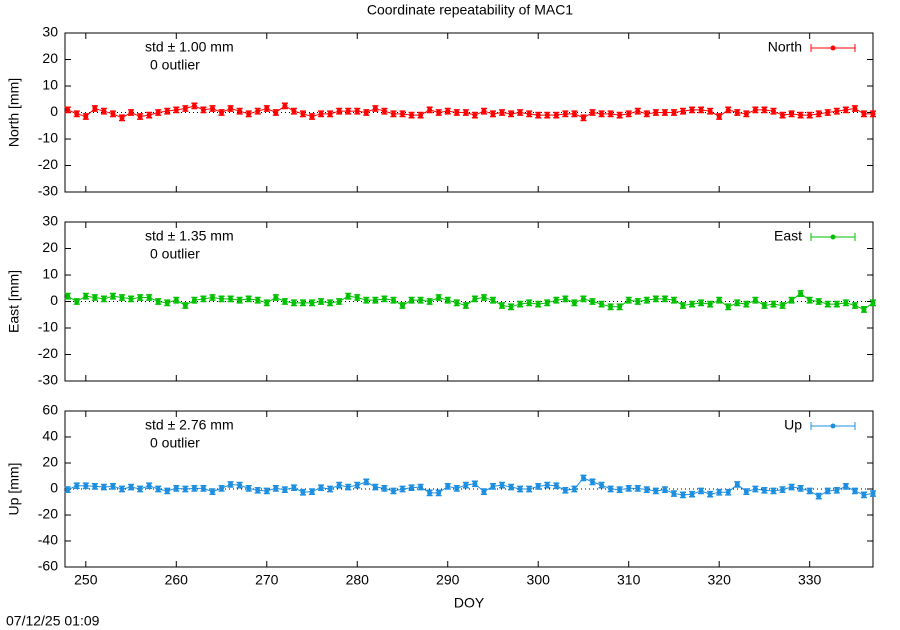  I want to click on x-tick-label: 260, so click(177, 580).